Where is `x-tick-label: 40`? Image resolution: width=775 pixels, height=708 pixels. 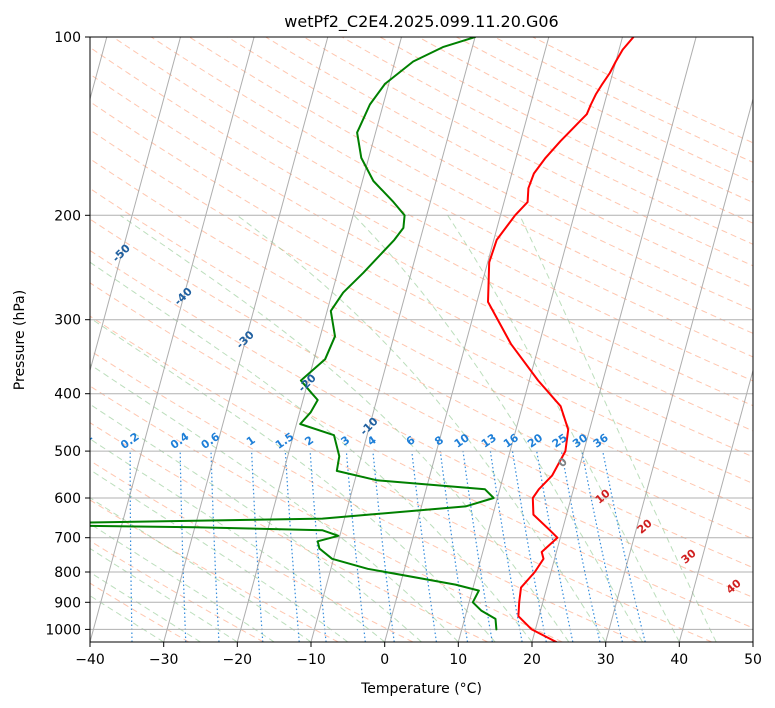 x-tick-label: 40 is located at coordinates (679, 660).